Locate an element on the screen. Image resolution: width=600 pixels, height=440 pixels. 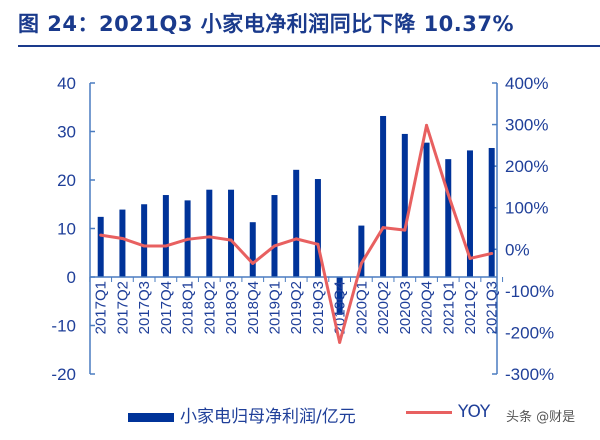
category-label: 2021Q2 is located at coordinates (470, 307).